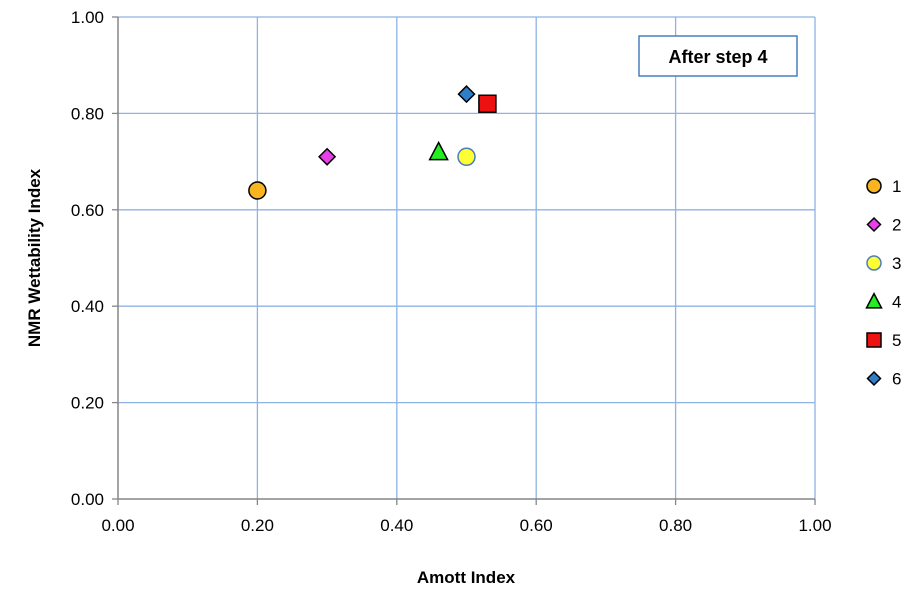  What do you see at coordinates (87, 17) in the screenshot?
I see `y-tick-label: 1.00` at bounding box center [87, 17].